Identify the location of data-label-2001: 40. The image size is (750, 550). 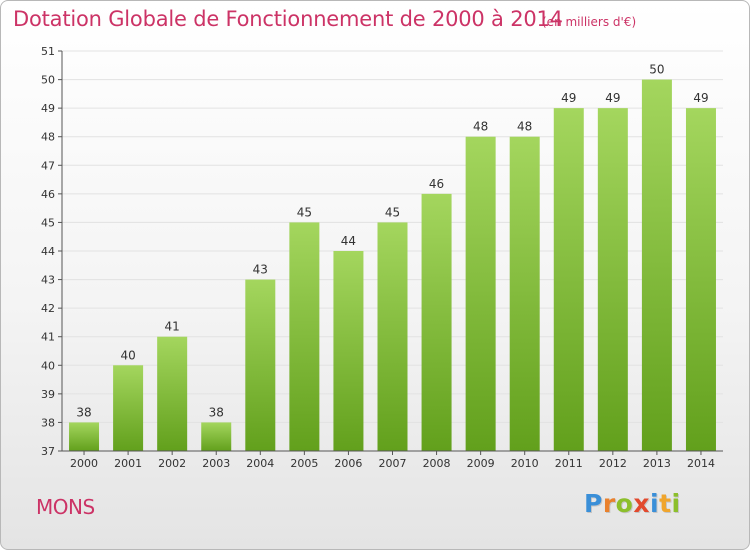
(127, 355).